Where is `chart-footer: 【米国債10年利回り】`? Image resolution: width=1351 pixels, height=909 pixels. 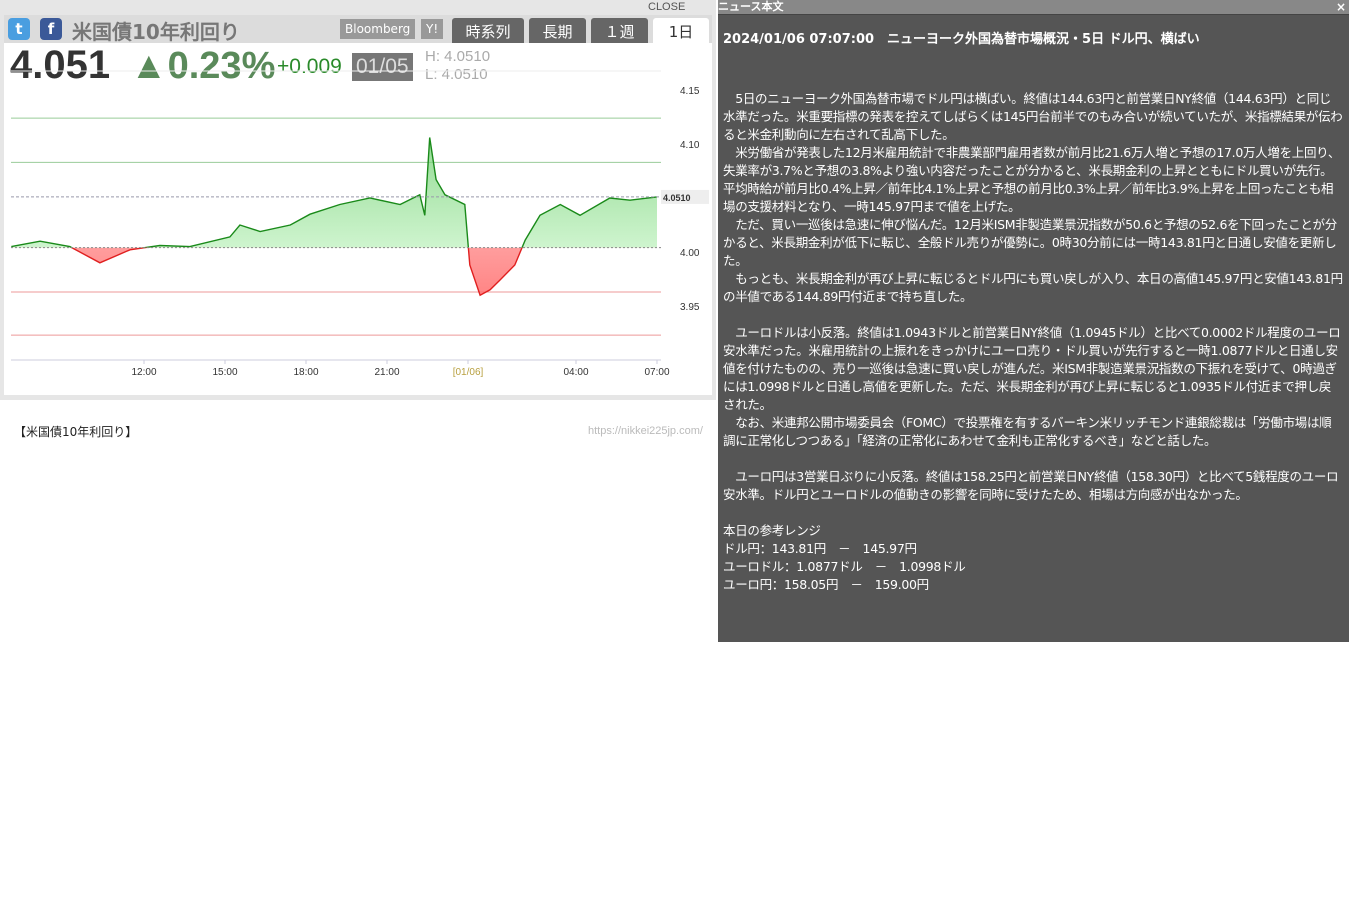 chart-footer: 【米国債10年利回り】 is located at coordinates (76, 432).